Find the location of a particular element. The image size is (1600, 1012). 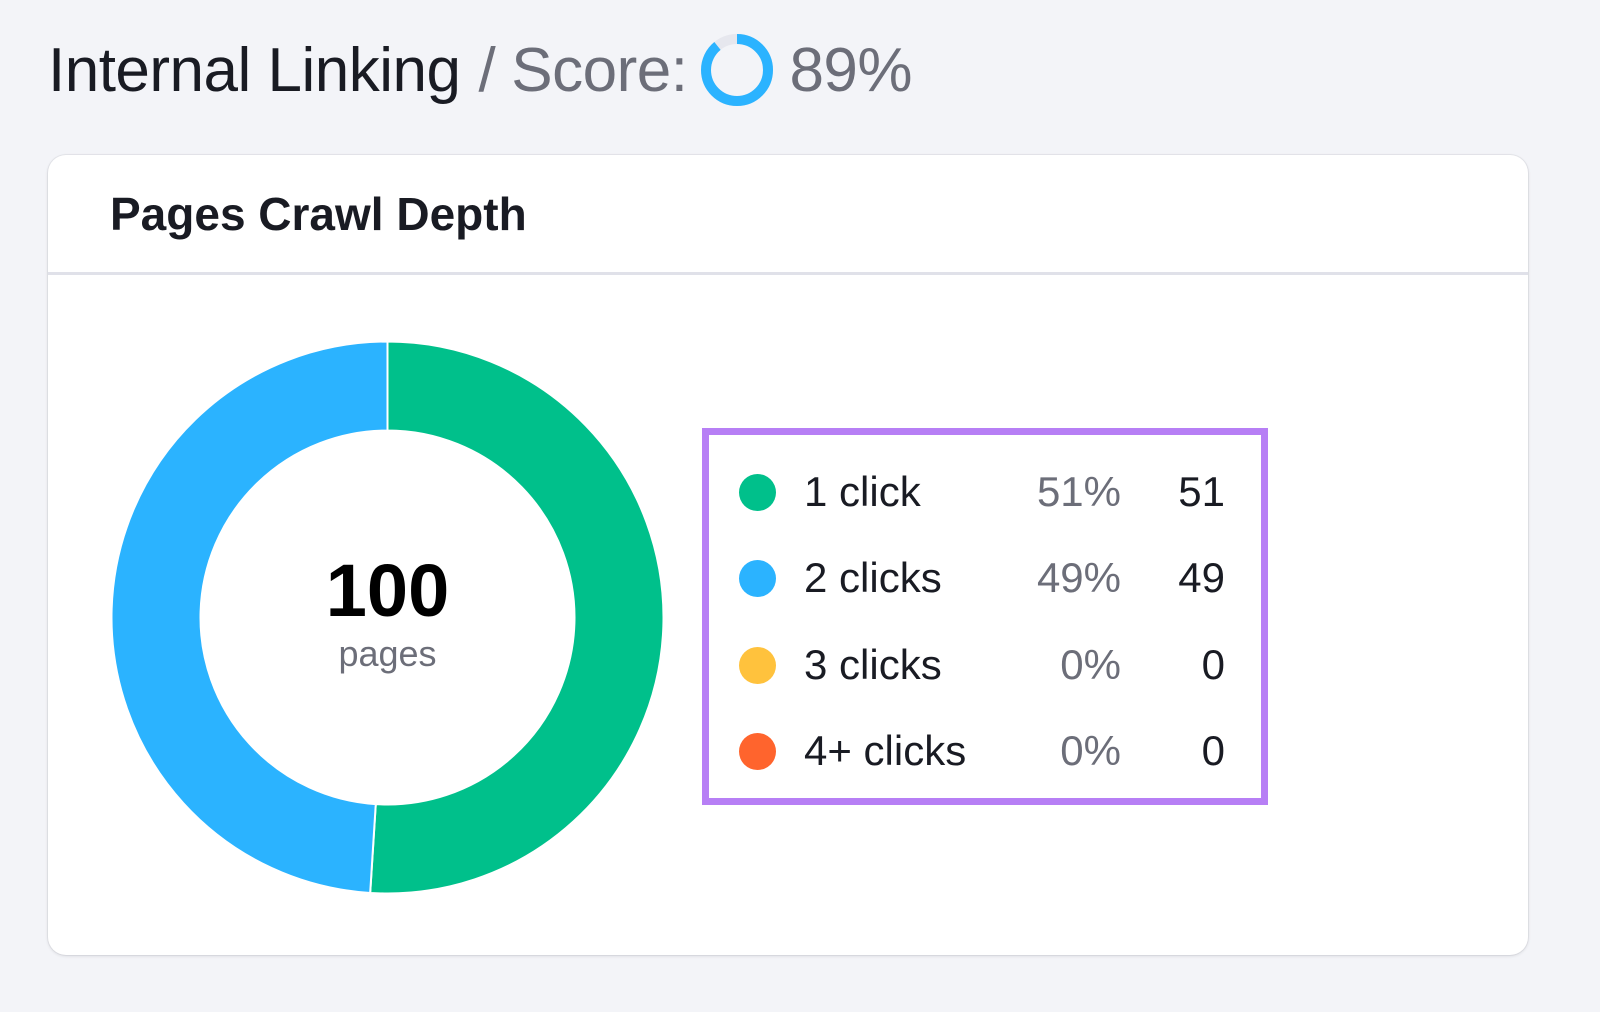

legend-item-4plus-clicks: 4+ clicks 0% 0 is located at coordinates (982, 751).